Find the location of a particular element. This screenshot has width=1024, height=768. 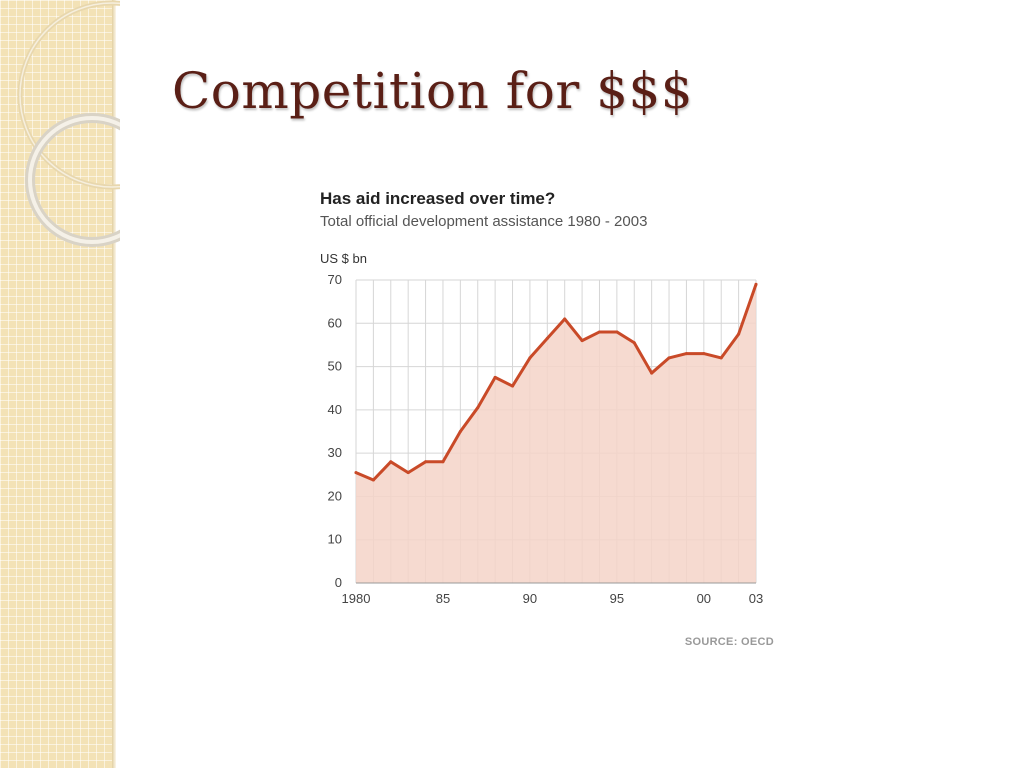

y-axis-label: US $ bn is located at coordinates (343, 258).